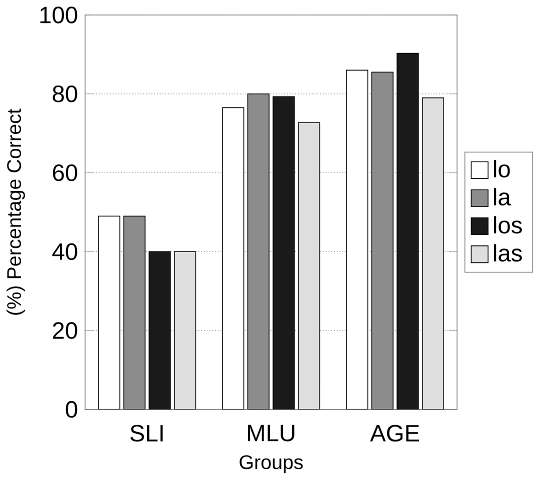 This screenshot has height=480, width=533. What do you see at coordinates (65, 94) in the screenshot?
I see `y-tick-label: 80` at bounding box center [65, 94].